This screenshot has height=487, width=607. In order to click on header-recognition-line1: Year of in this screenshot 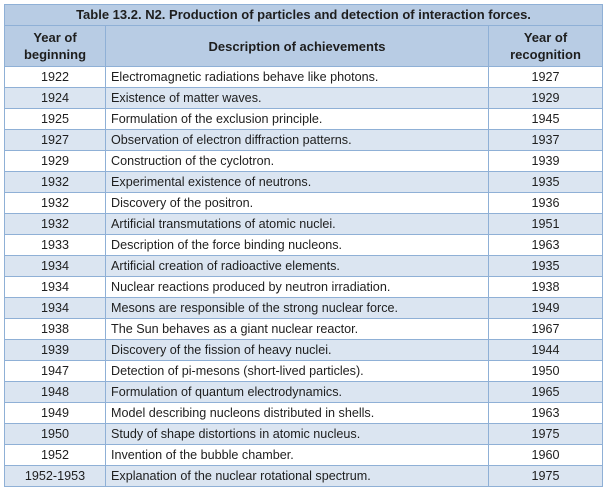, I will do `click(545, 37)`.